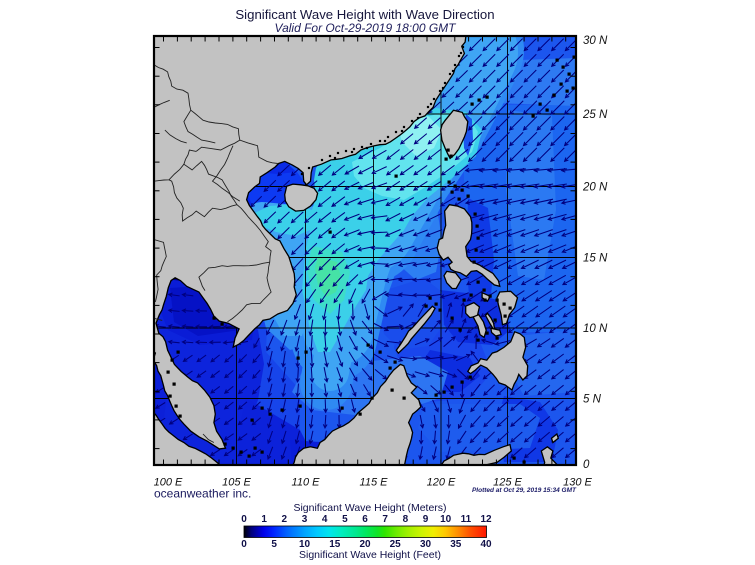 Image resolution: width=755 pixels, height=565 pixels. I want to click on svg-text: 25 N, so click(595, 115).